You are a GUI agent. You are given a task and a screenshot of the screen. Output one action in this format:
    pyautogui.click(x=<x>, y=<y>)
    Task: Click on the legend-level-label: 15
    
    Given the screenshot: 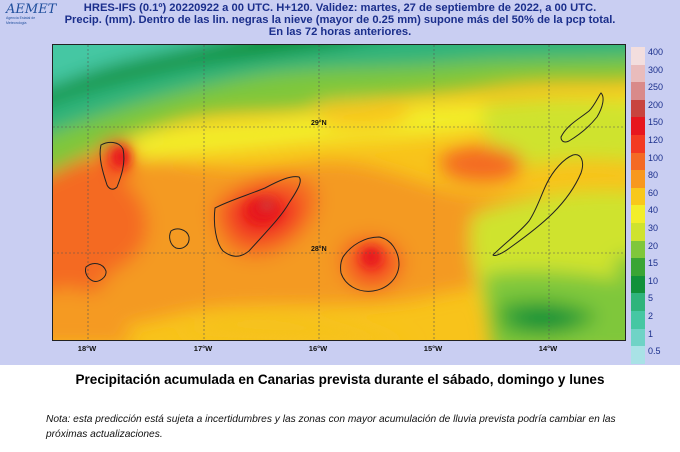 What is the action you would take?
    pyautogui.click(x=653, y=263)
    